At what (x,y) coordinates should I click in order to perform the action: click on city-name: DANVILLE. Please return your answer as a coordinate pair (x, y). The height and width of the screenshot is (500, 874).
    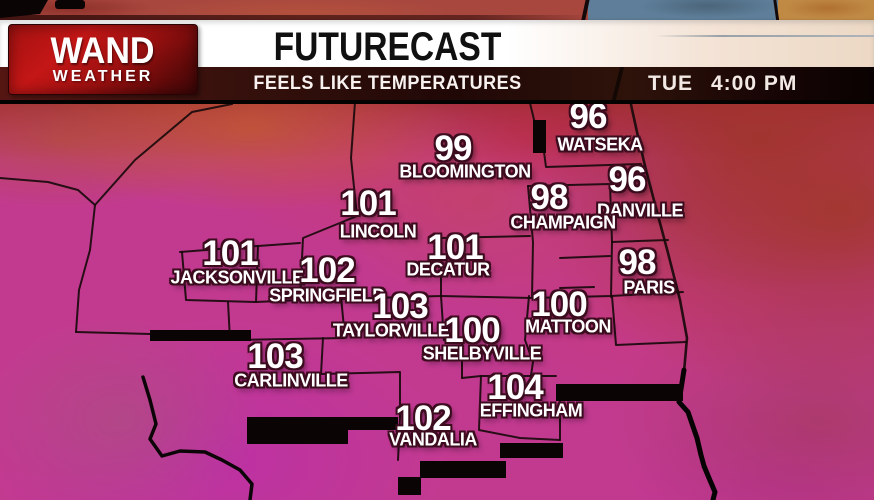
    Looking at the image, I should click on (640, 210).